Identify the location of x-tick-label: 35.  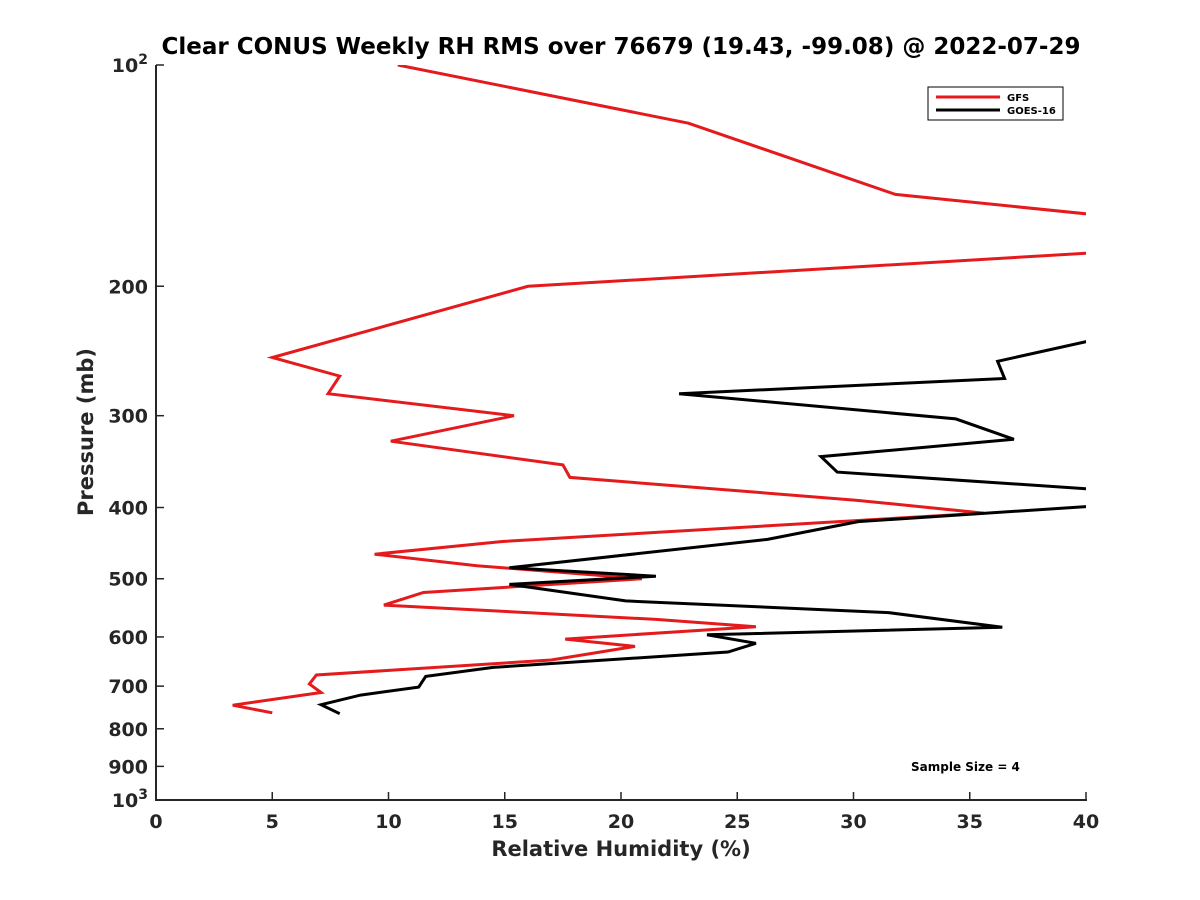
(970, 822).